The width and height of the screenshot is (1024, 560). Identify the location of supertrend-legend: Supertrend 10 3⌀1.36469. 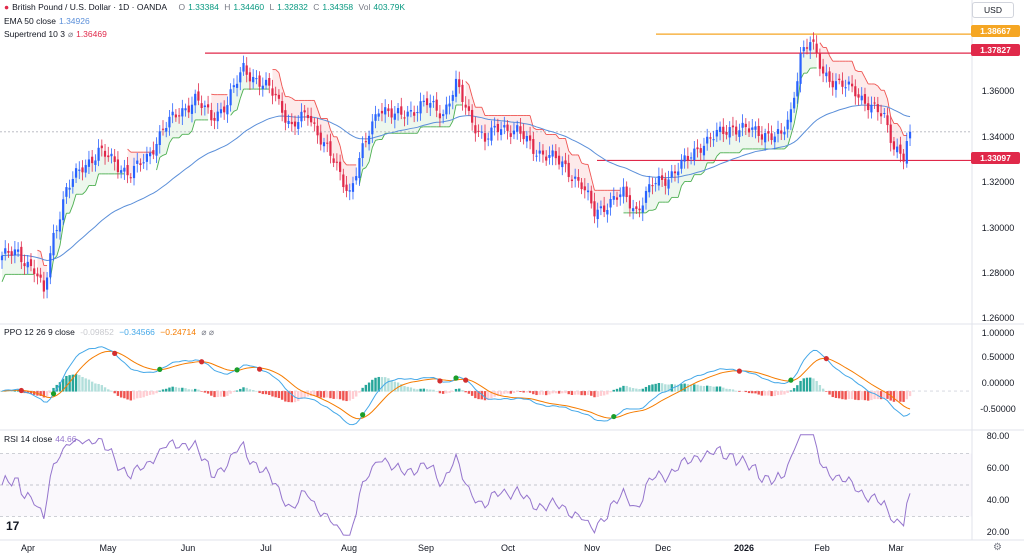
(57, 34).